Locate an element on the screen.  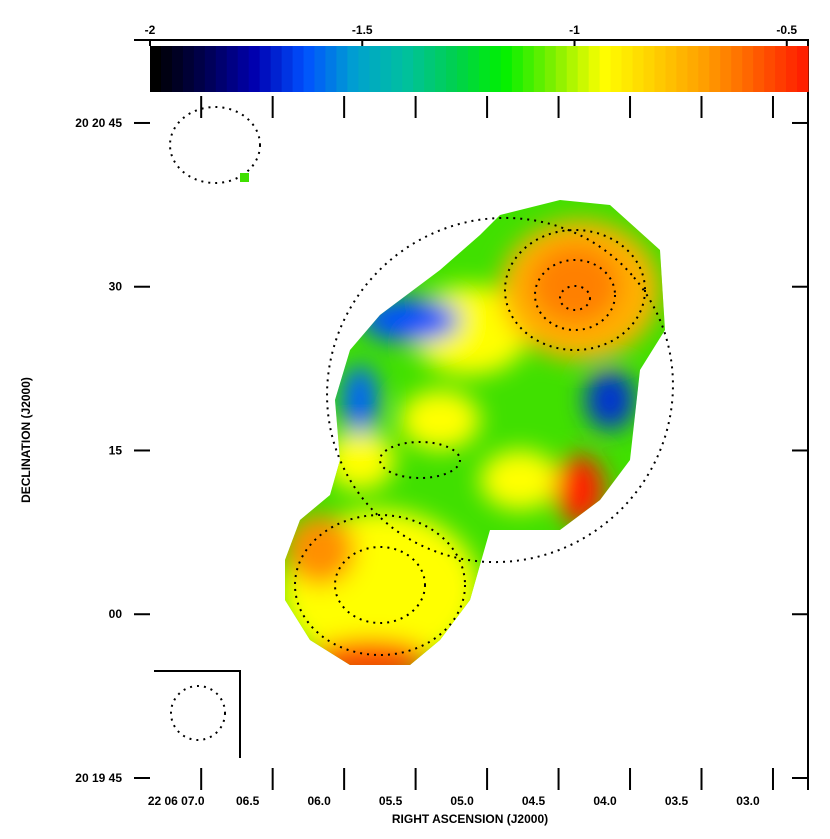
x-tick-label: 05.5 is located at coordinates (391, 801).